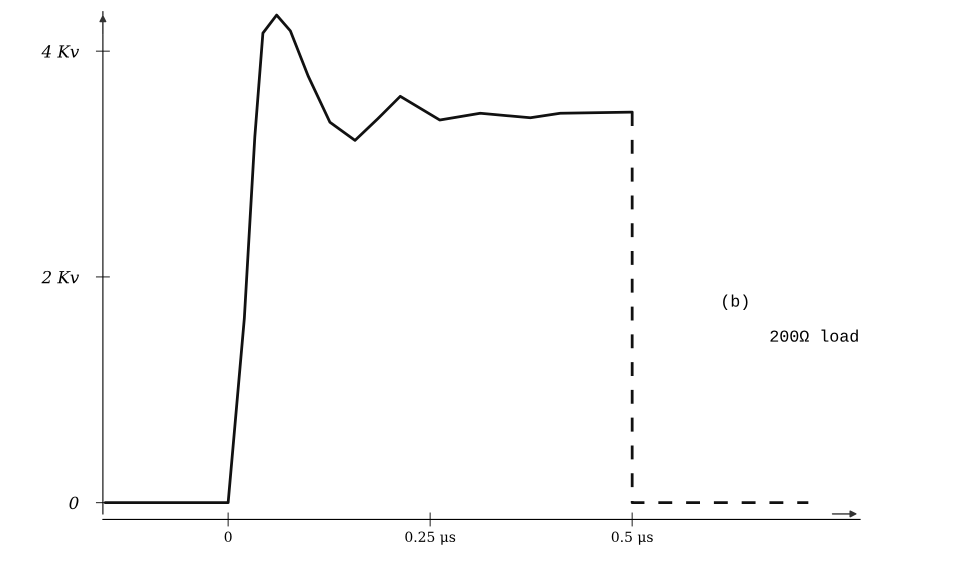 This screenshot has width=980, height=584. What do you see at coordinates (228, 537) in the screenshot?
I see `x-tick-label: 0` at bounding box center [228, 537].